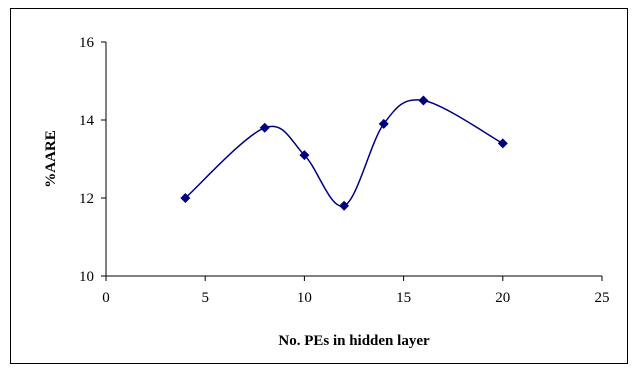  I want to click on x-tick-label: 5, so click(205, 298).